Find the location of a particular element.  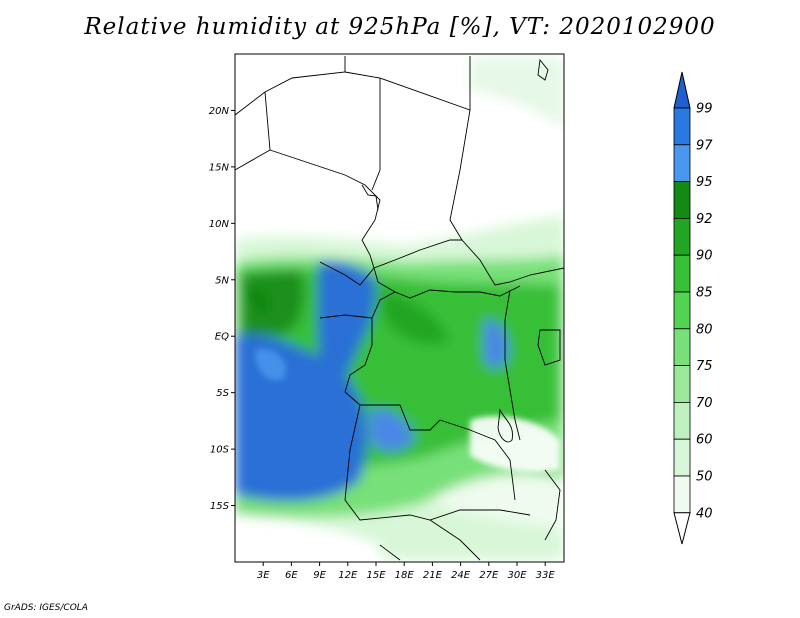

lat-tick-label: 20N is located at coordinates (219, 111).